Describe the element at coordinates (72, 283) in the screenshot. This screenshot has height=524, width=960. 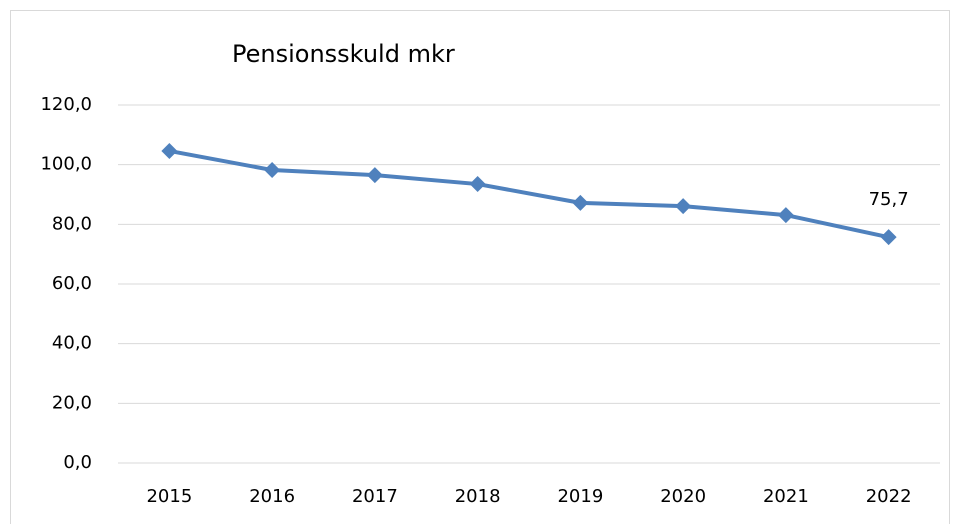
I see `y-tick-label: 60,0` at that location.